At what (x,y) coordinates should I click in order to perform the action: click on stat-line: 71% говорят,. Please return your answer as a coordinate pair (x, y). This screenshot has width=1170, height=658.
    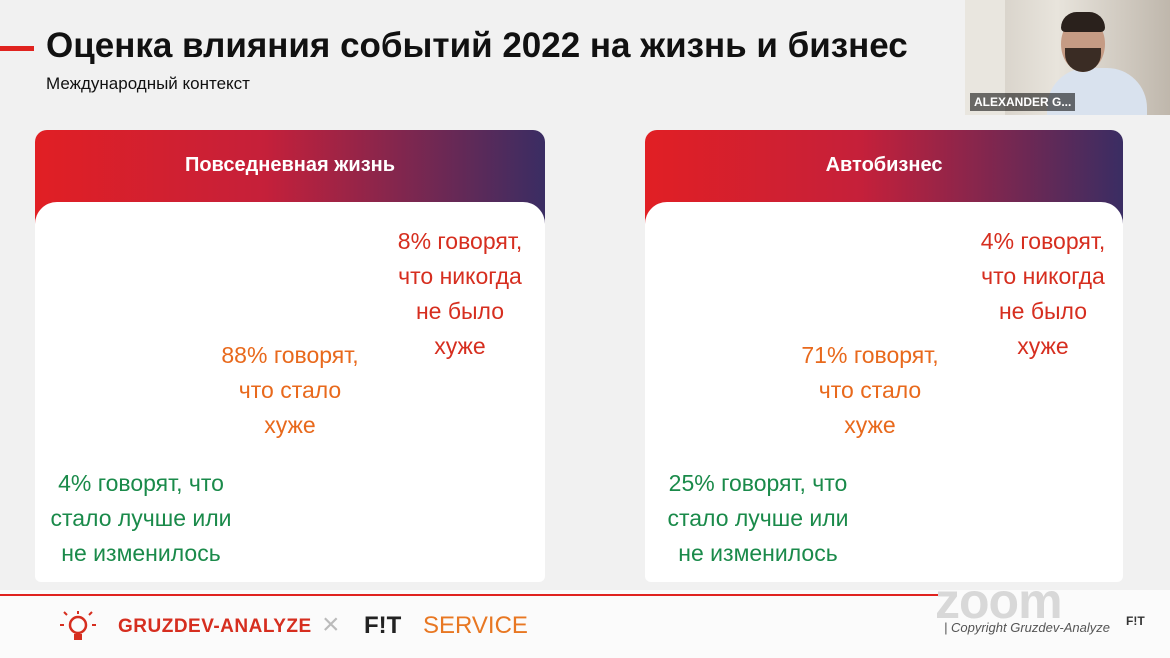
    Looking at the image, I should click on (870, 355).